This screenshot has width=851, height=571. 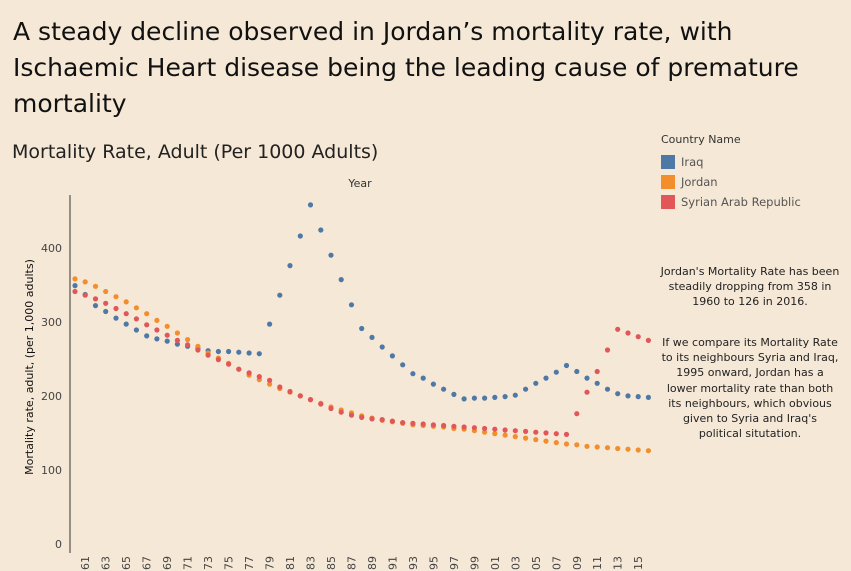 What do you see at coordinates (731, 202) in the screenshot?
I see `legend-item-syria: Syrian Arab Republic` at bounding box center [731, 202].